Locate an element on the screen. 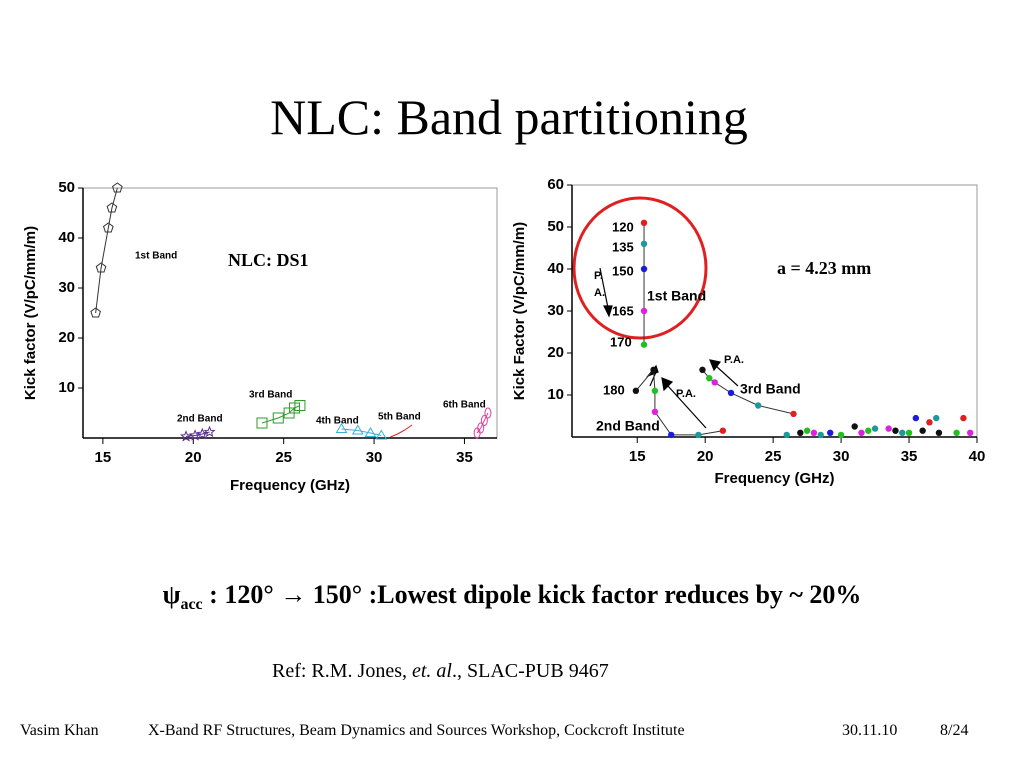 The width and height of the screenshot is (1024, 768). arrows is located at coordinates (669, 348).